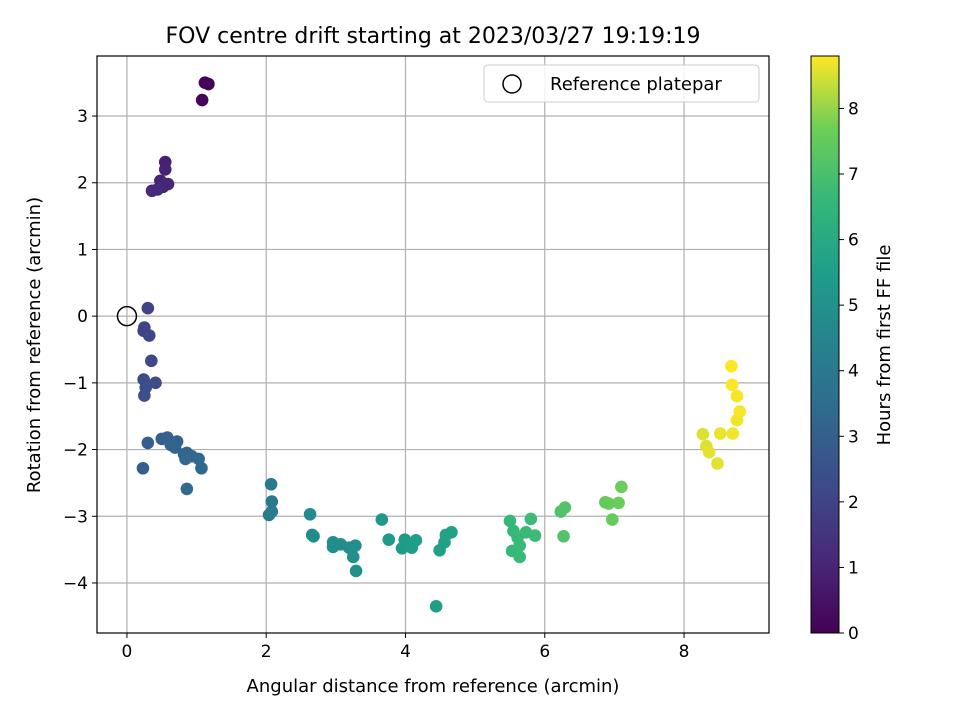 The height and width of the screenshot is (720, 960). I want to click on x-tick-label: 6, so click(544, 652).